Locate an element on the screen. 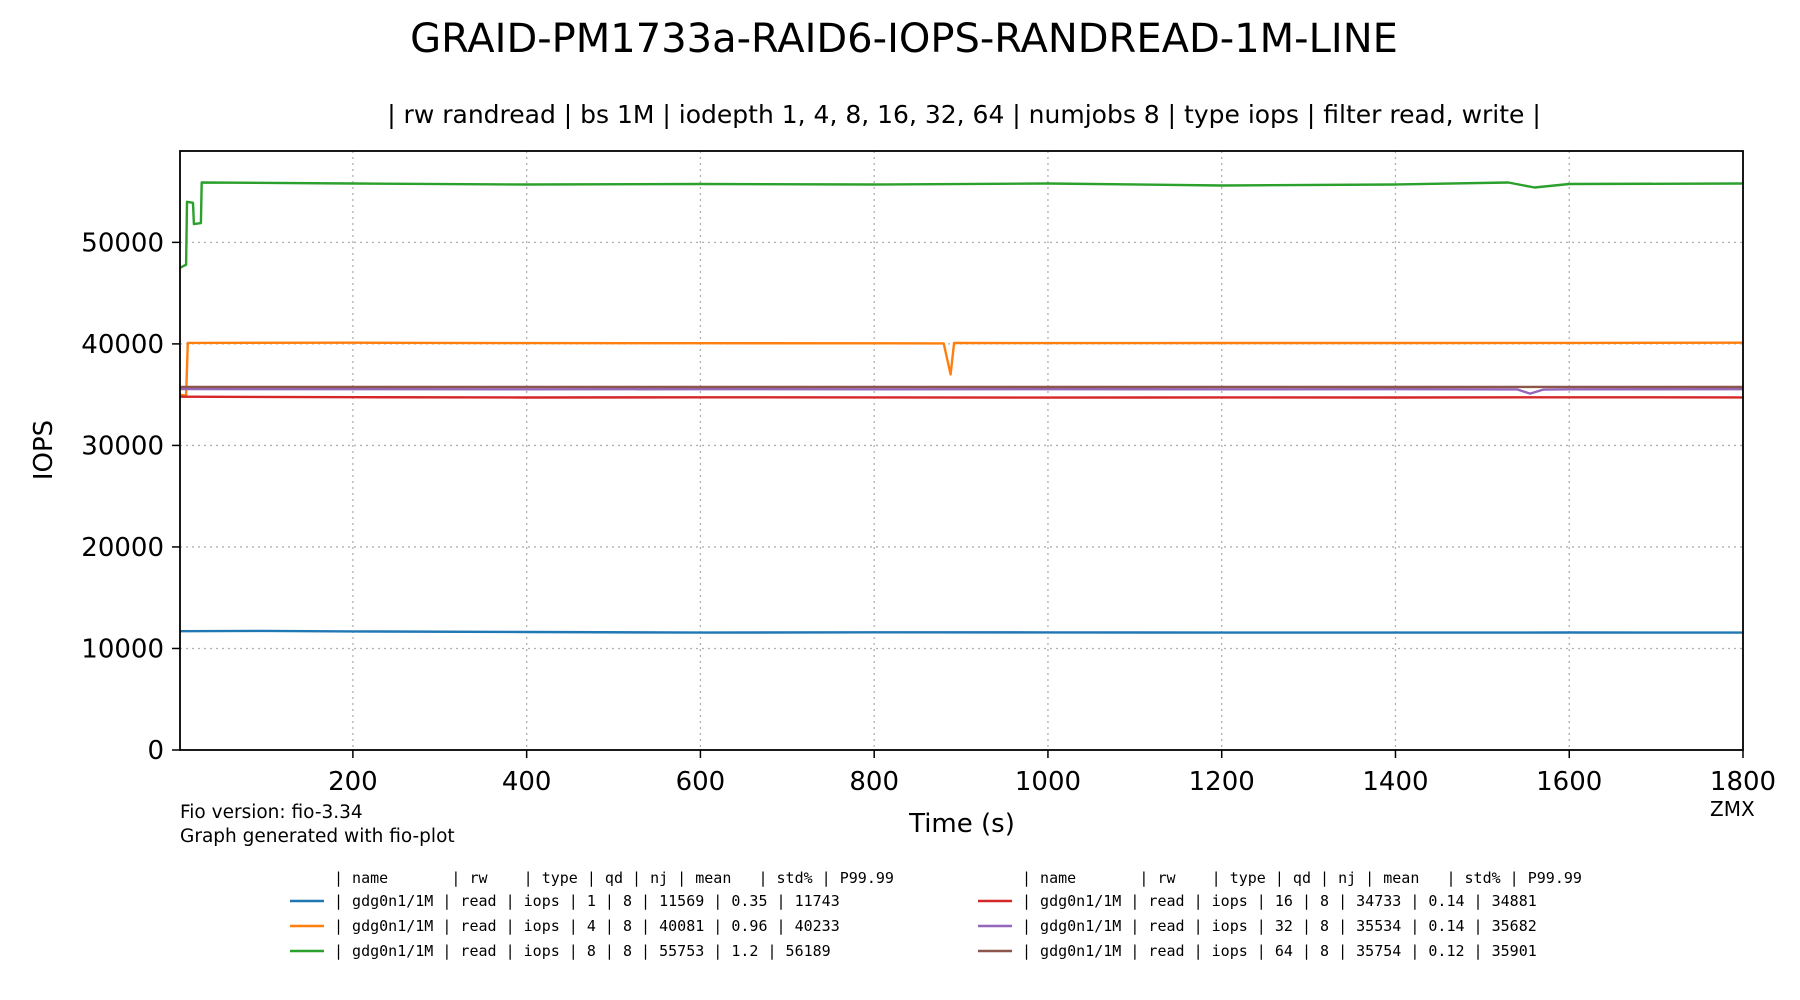 The height and width of the screenshot is (1000, 1800). x-tick-label: 400 is located at coordinates (527, 782).